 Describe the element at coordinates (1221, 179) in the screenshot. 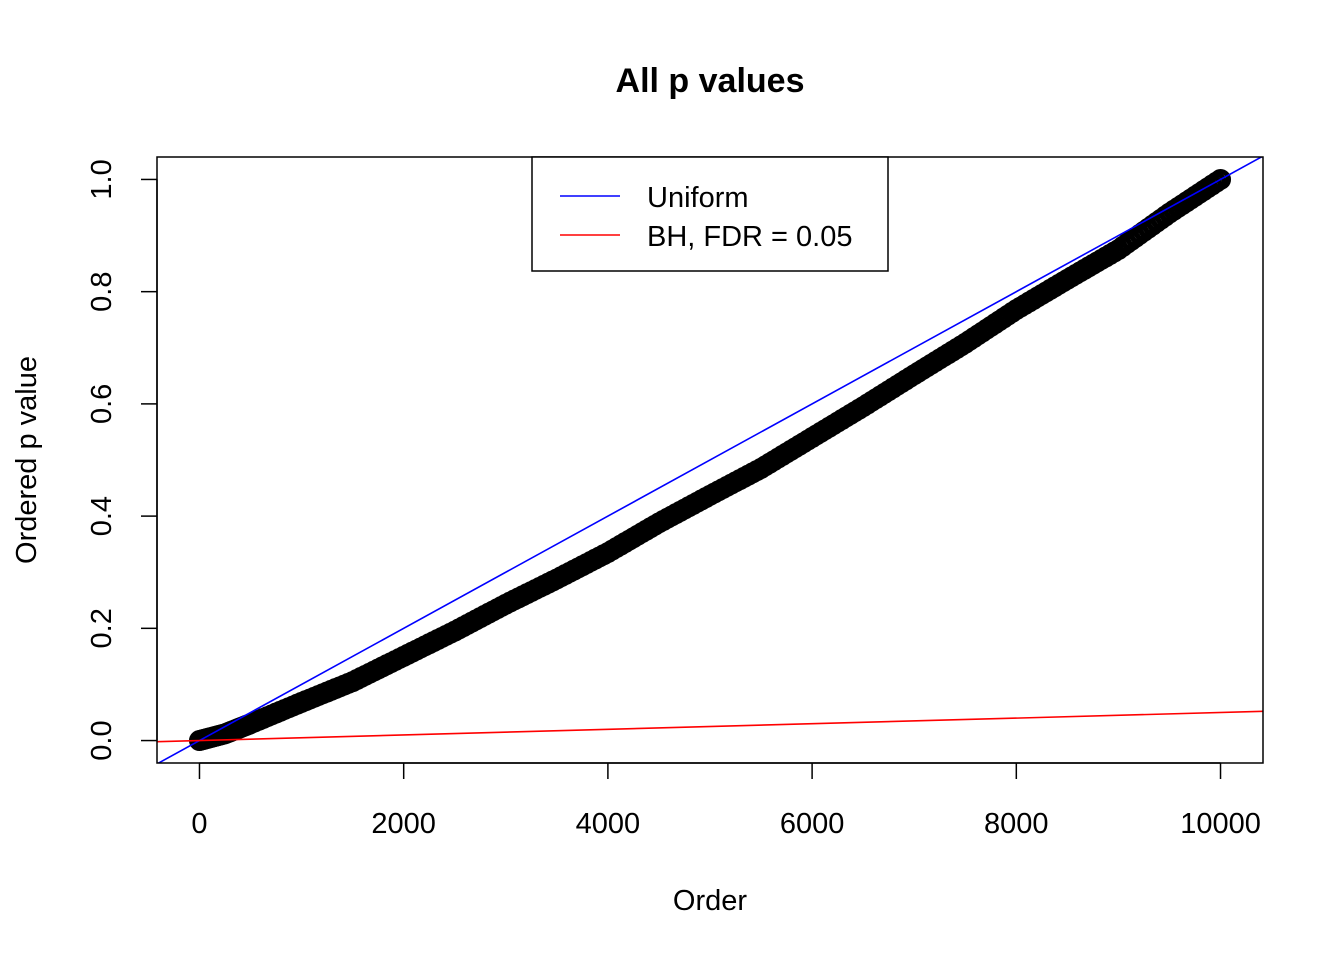

I see `data-point` at that location.